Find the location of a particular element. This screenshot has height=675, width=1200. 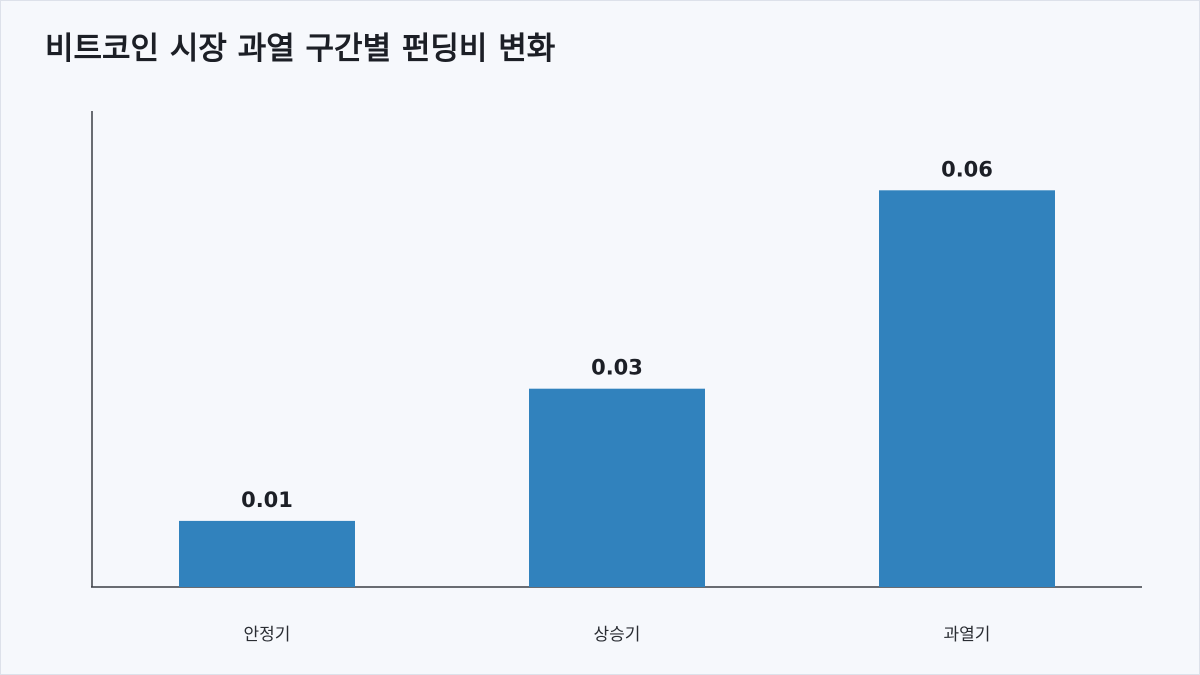

value-label-2: 0.03 is located at coordinates (617, 368).